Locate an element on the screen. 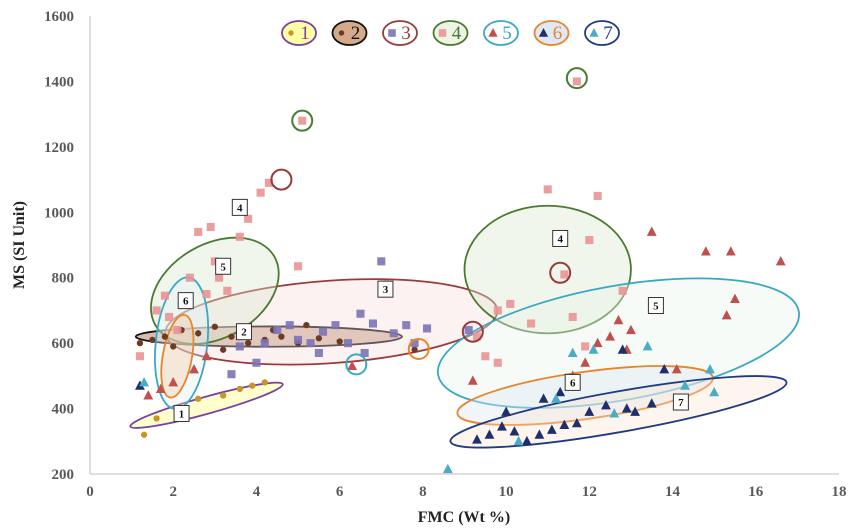  x-tick-label: 18 is located at coordinates (839, 492).